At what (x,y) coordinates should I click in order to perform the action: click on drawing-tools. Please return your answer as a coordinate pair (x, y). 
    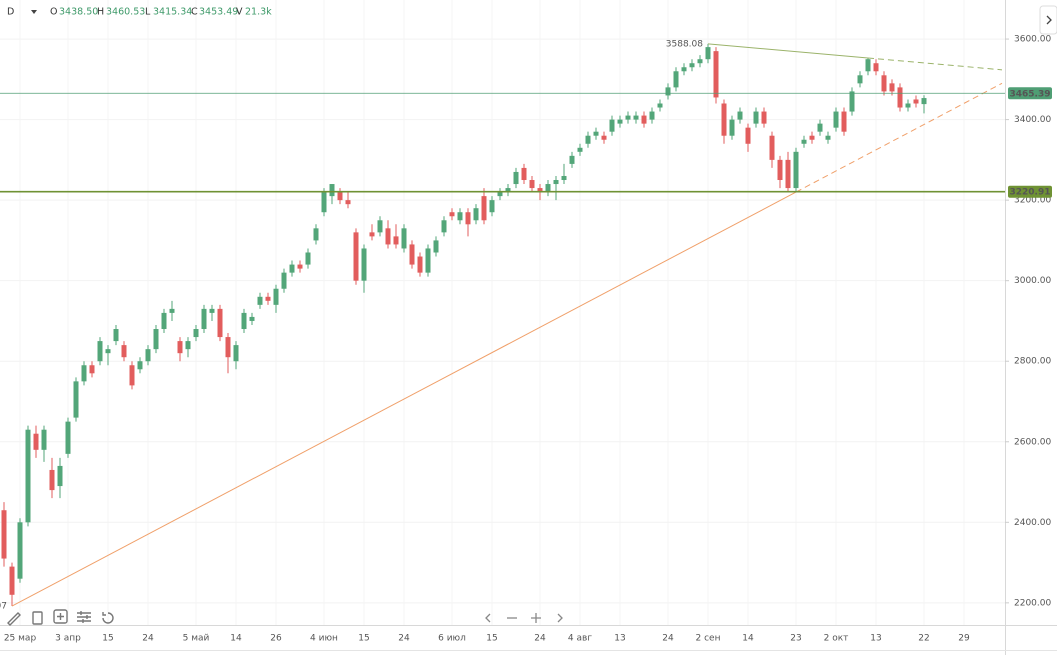
    Looking at the image, I should click on (60, 617).